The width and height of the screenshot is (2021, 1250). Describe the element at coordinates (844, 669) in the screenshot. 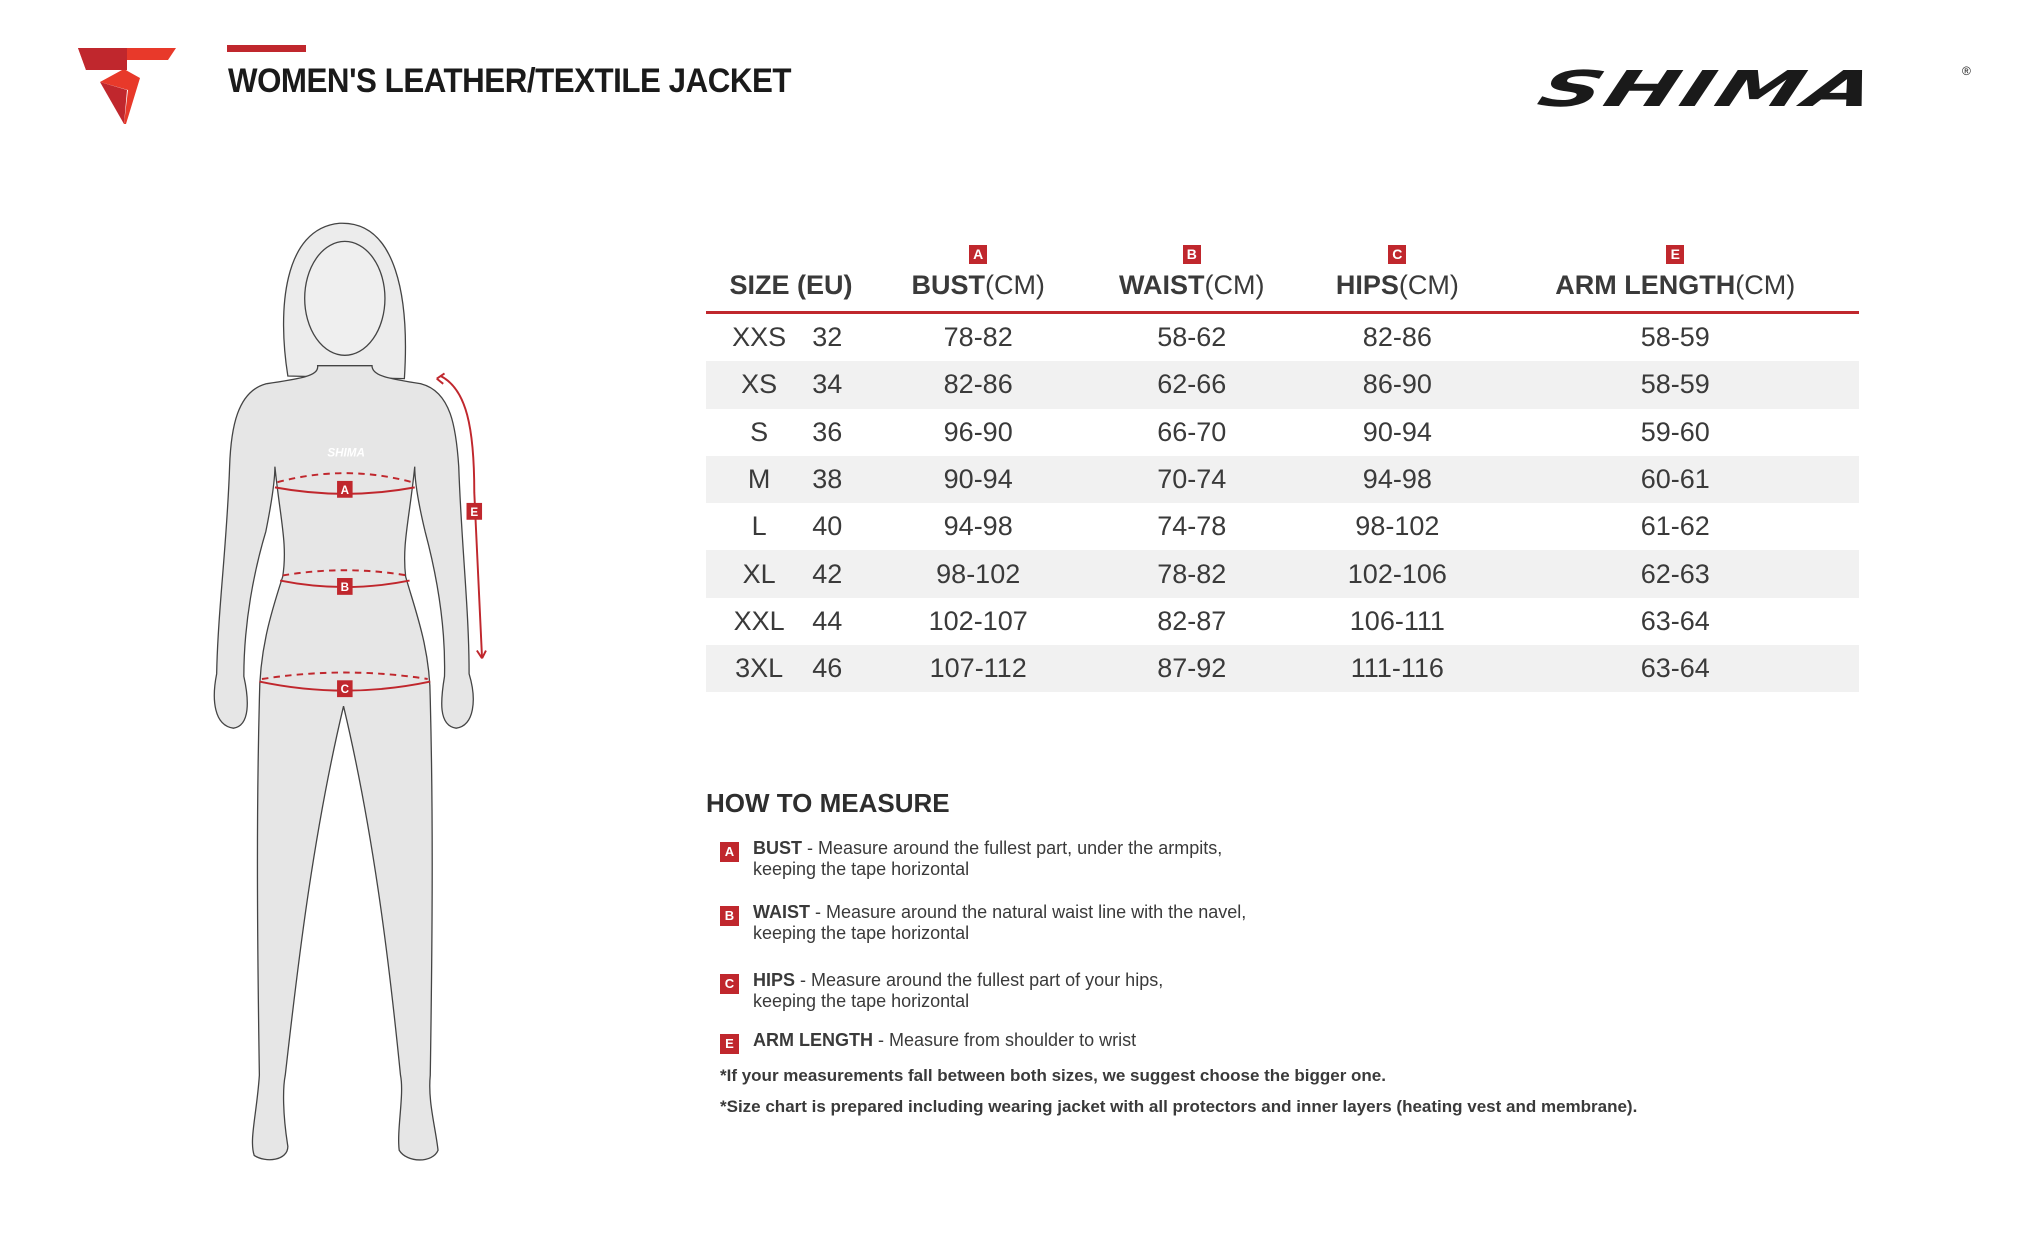

I see `cell-eu: 46` at that location.